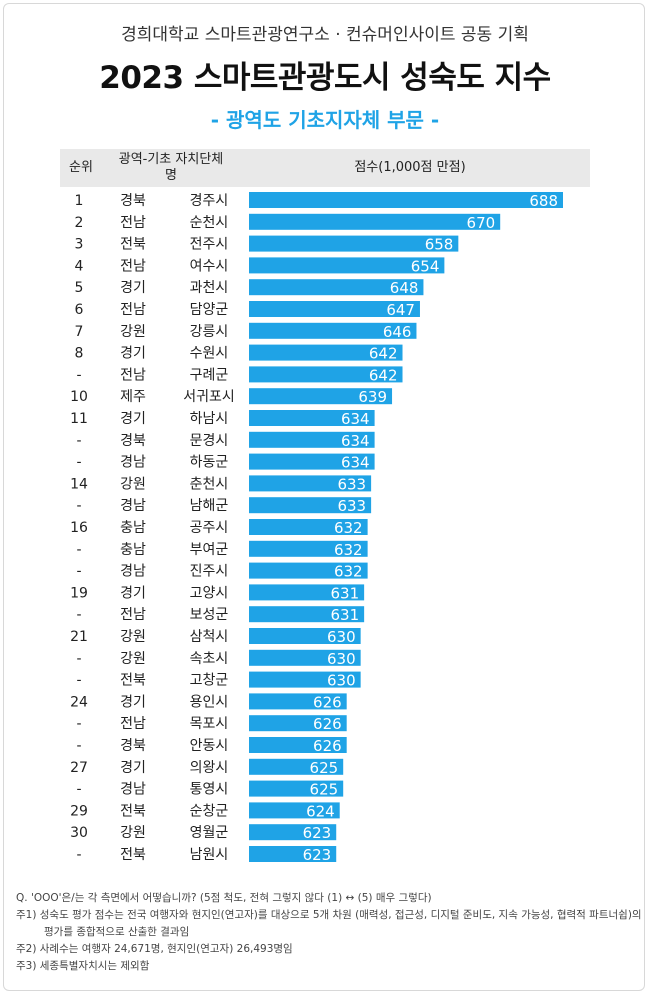 The image size is (650, 996). I want to click on table-header: 순위 광역-기초 자치단체 명 점수(1,000점 만점), so click(325, 168).